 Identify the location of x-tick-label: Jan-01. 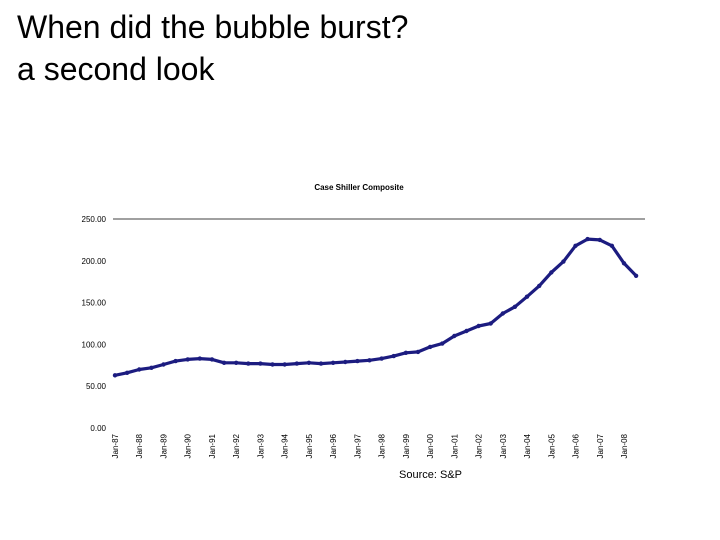
(454, 445).